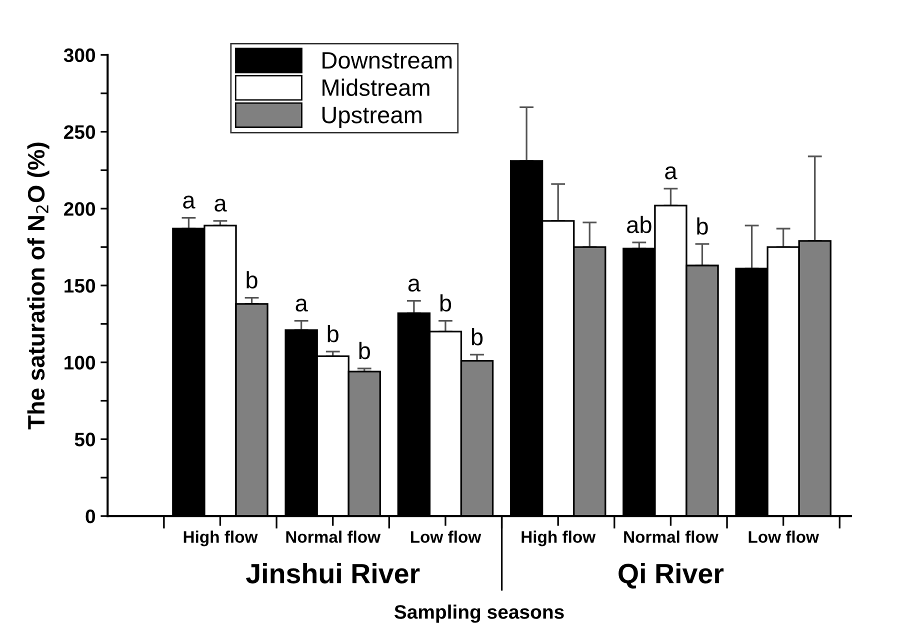 This screenshot has height=624, width=912. Describe the element at coordinates (479, 613) in the screenshot. I see `x-axis-title: Sampling seasons` at that location.